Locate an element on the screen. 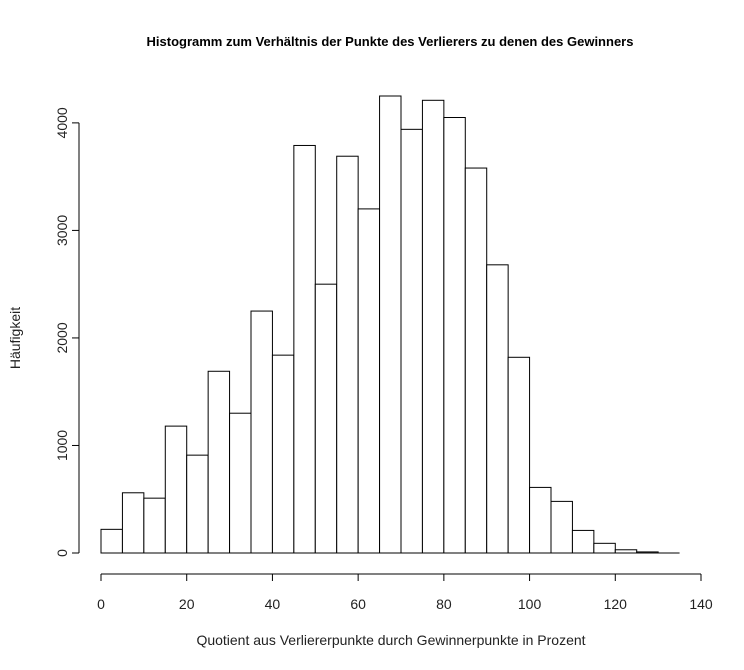 The width and height of the screenshot is (744, 670). y-tick-label: 2000 is located at coordinates (62, 337).